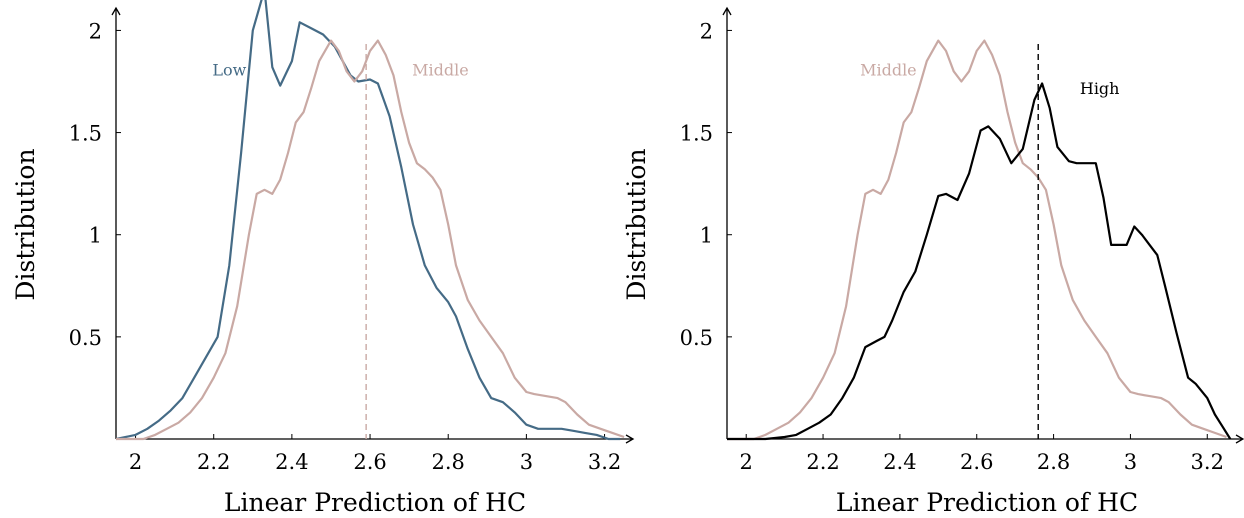  What do you see at coordinates (229, 69) in the screenshot?
I see `series-label-low: Low` at bounding box center [229, 69].